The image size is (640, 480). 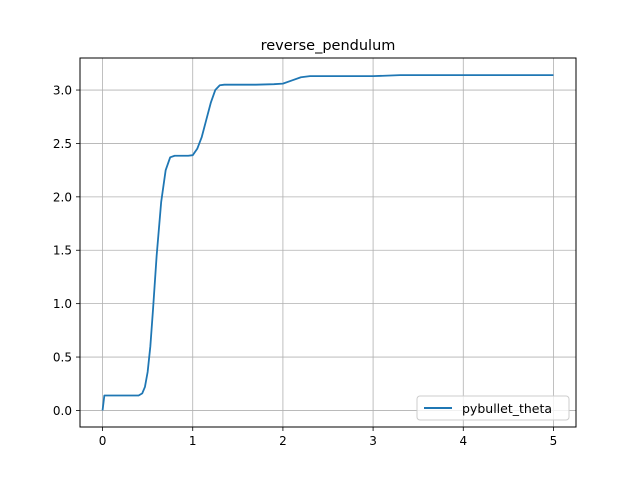 I want to click on x-tick-label: 2, so click(x=283, y=441).